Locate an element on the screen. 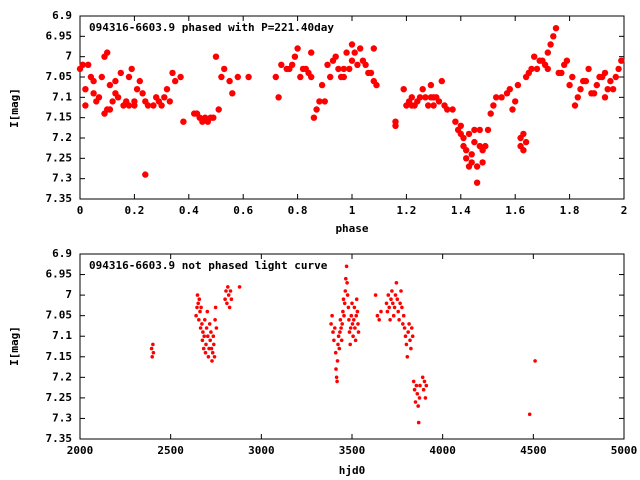 The image size is (640, 480). y-tick-label: 7.2 is located at coordinates (62, 137).